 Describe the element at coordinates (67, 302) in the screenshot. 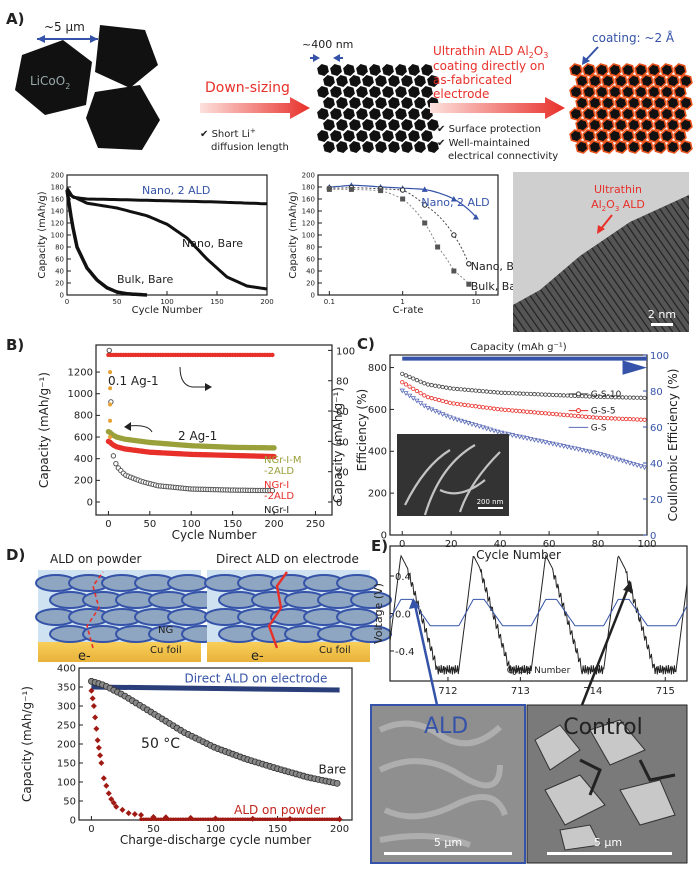

I see `x-tick-label: 0` at that location.